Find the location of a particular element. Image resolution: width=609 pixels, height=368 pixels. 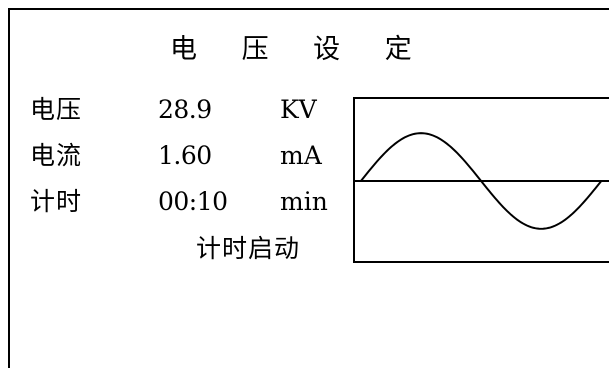

current-value: 1.60 is located at coordinates (185, 155).